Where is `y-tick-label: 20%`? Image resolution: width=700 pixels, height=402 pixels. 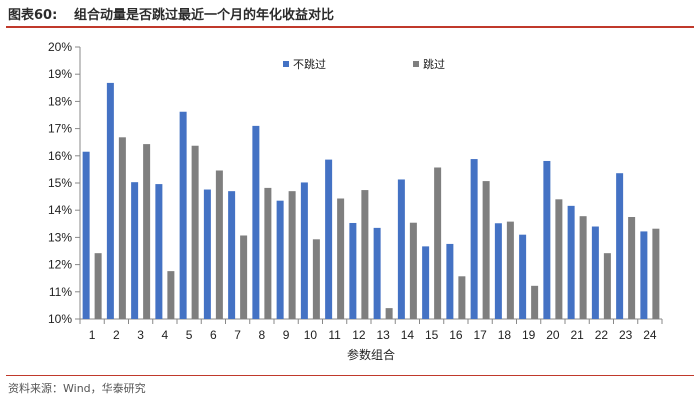
y-tick-label: 20% is located at coordinates (60, 47).